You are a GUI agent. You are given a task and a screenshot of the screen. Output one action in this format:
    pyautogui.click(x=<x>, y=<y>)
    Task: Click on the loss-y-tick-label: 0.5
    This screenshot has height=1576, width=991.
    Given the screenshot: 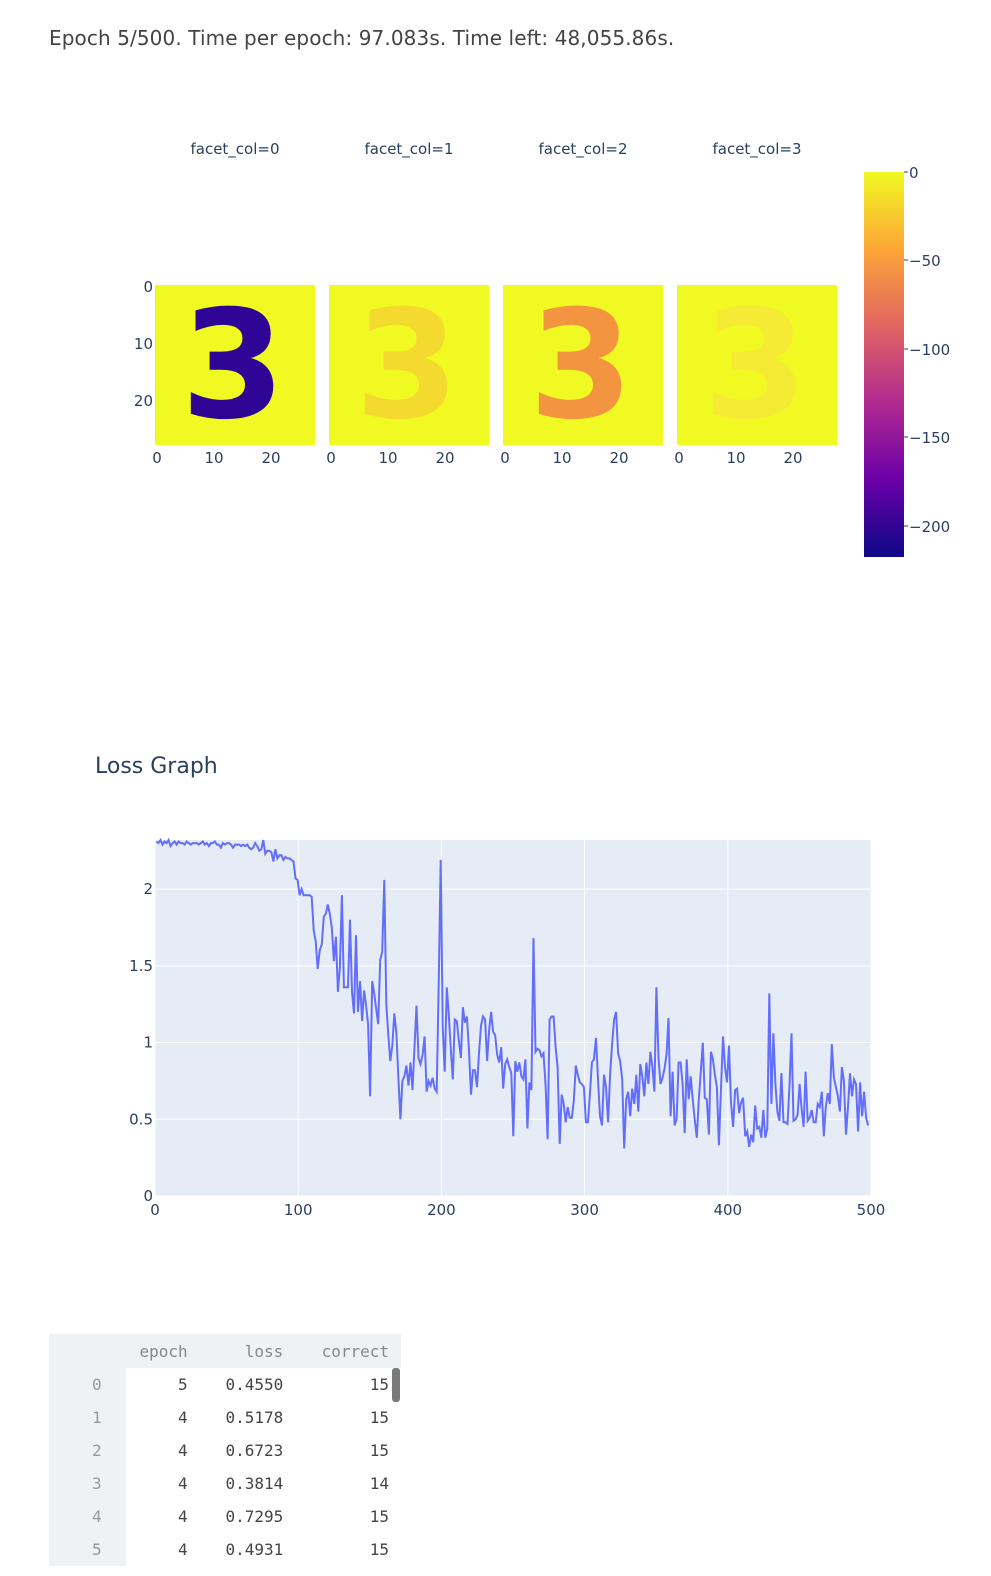 What is the action you would take?
    pyautogui.click(x=141, y=1119)
    